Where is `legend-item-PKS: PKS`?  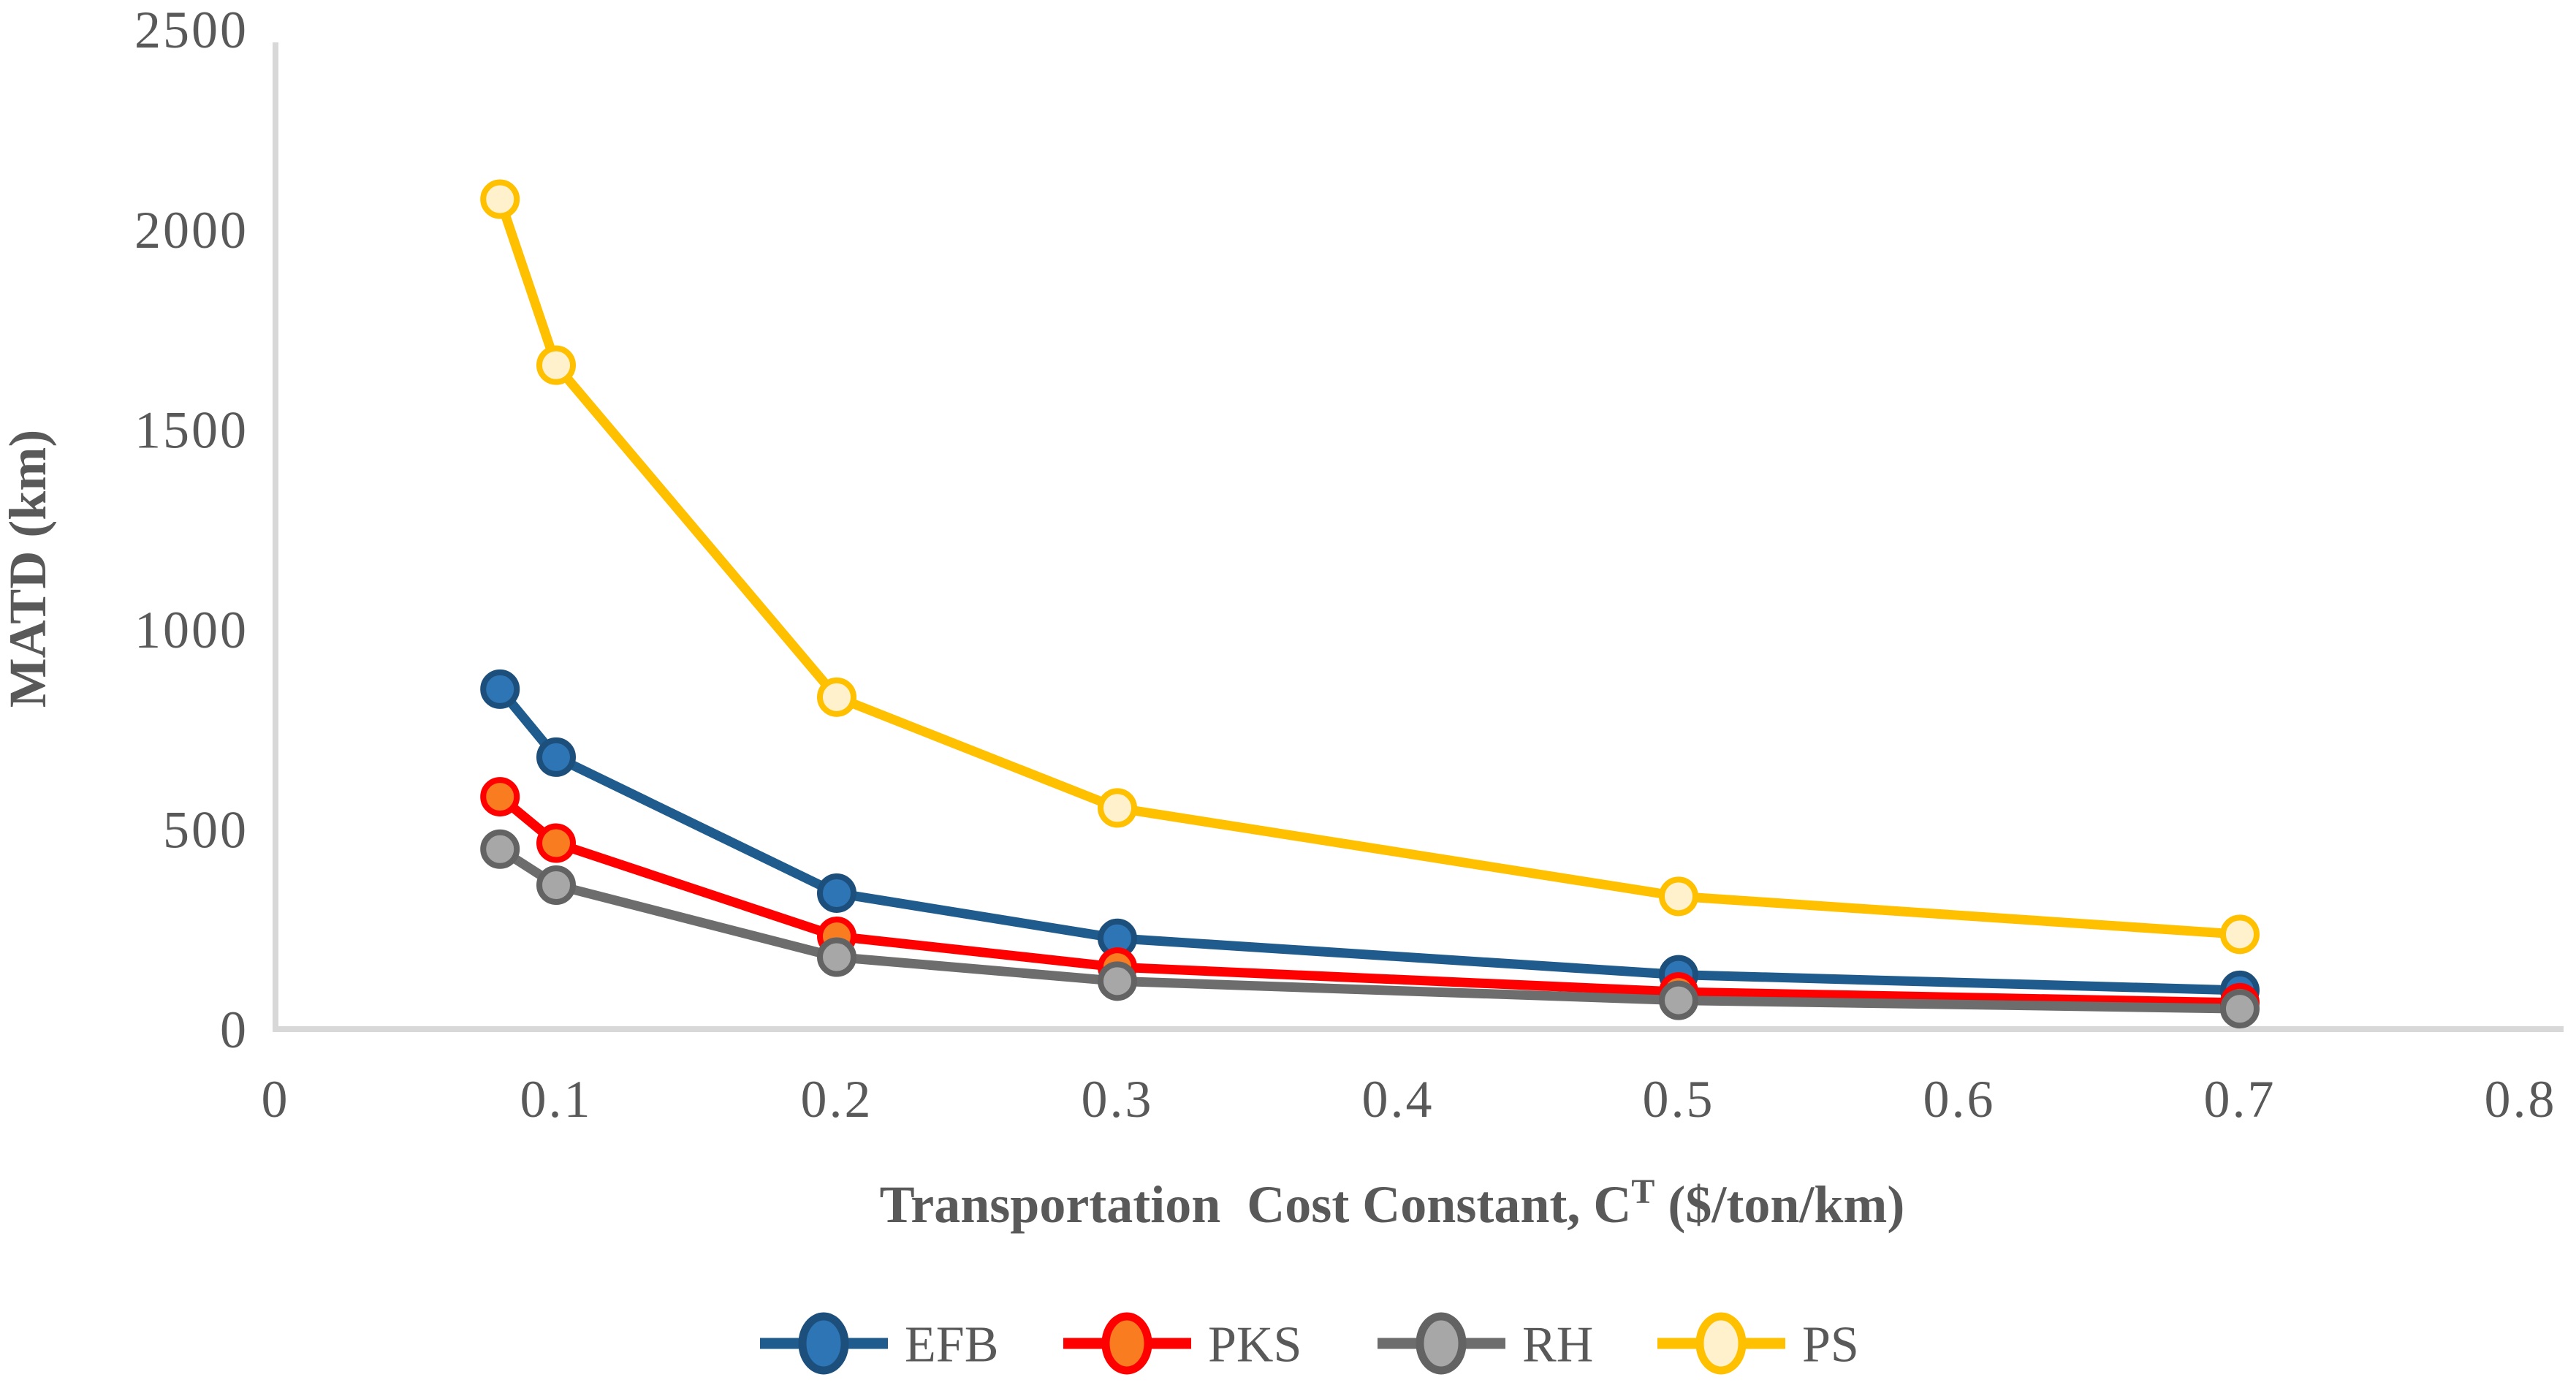
legend-item-PKS: PKS is located at coordinates (1182, 1343).